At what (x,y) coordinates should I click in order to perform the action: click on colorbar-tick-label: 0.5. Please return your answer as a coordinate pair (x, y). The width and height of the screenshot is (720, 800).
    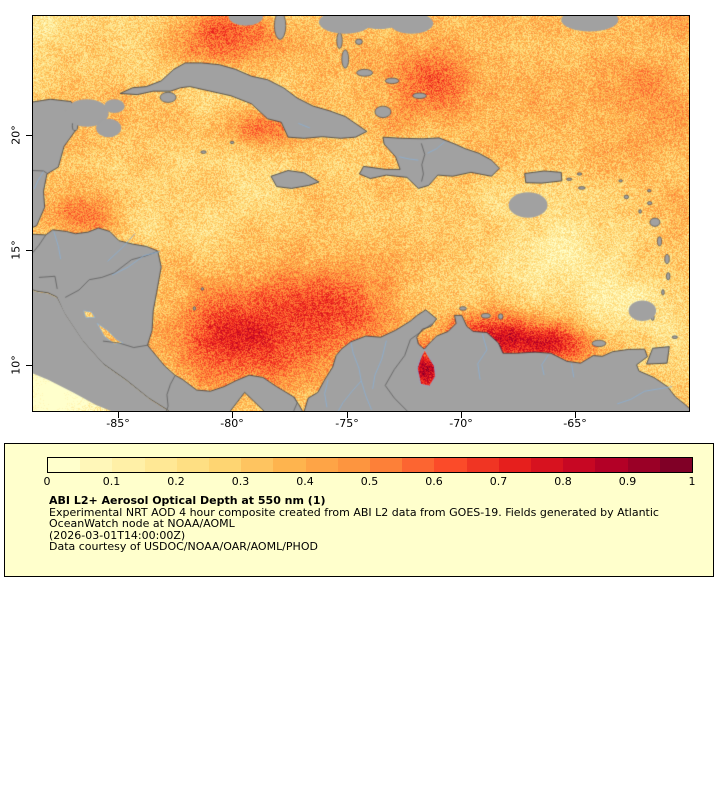
    Looking at the image, I should click on (369, 481).